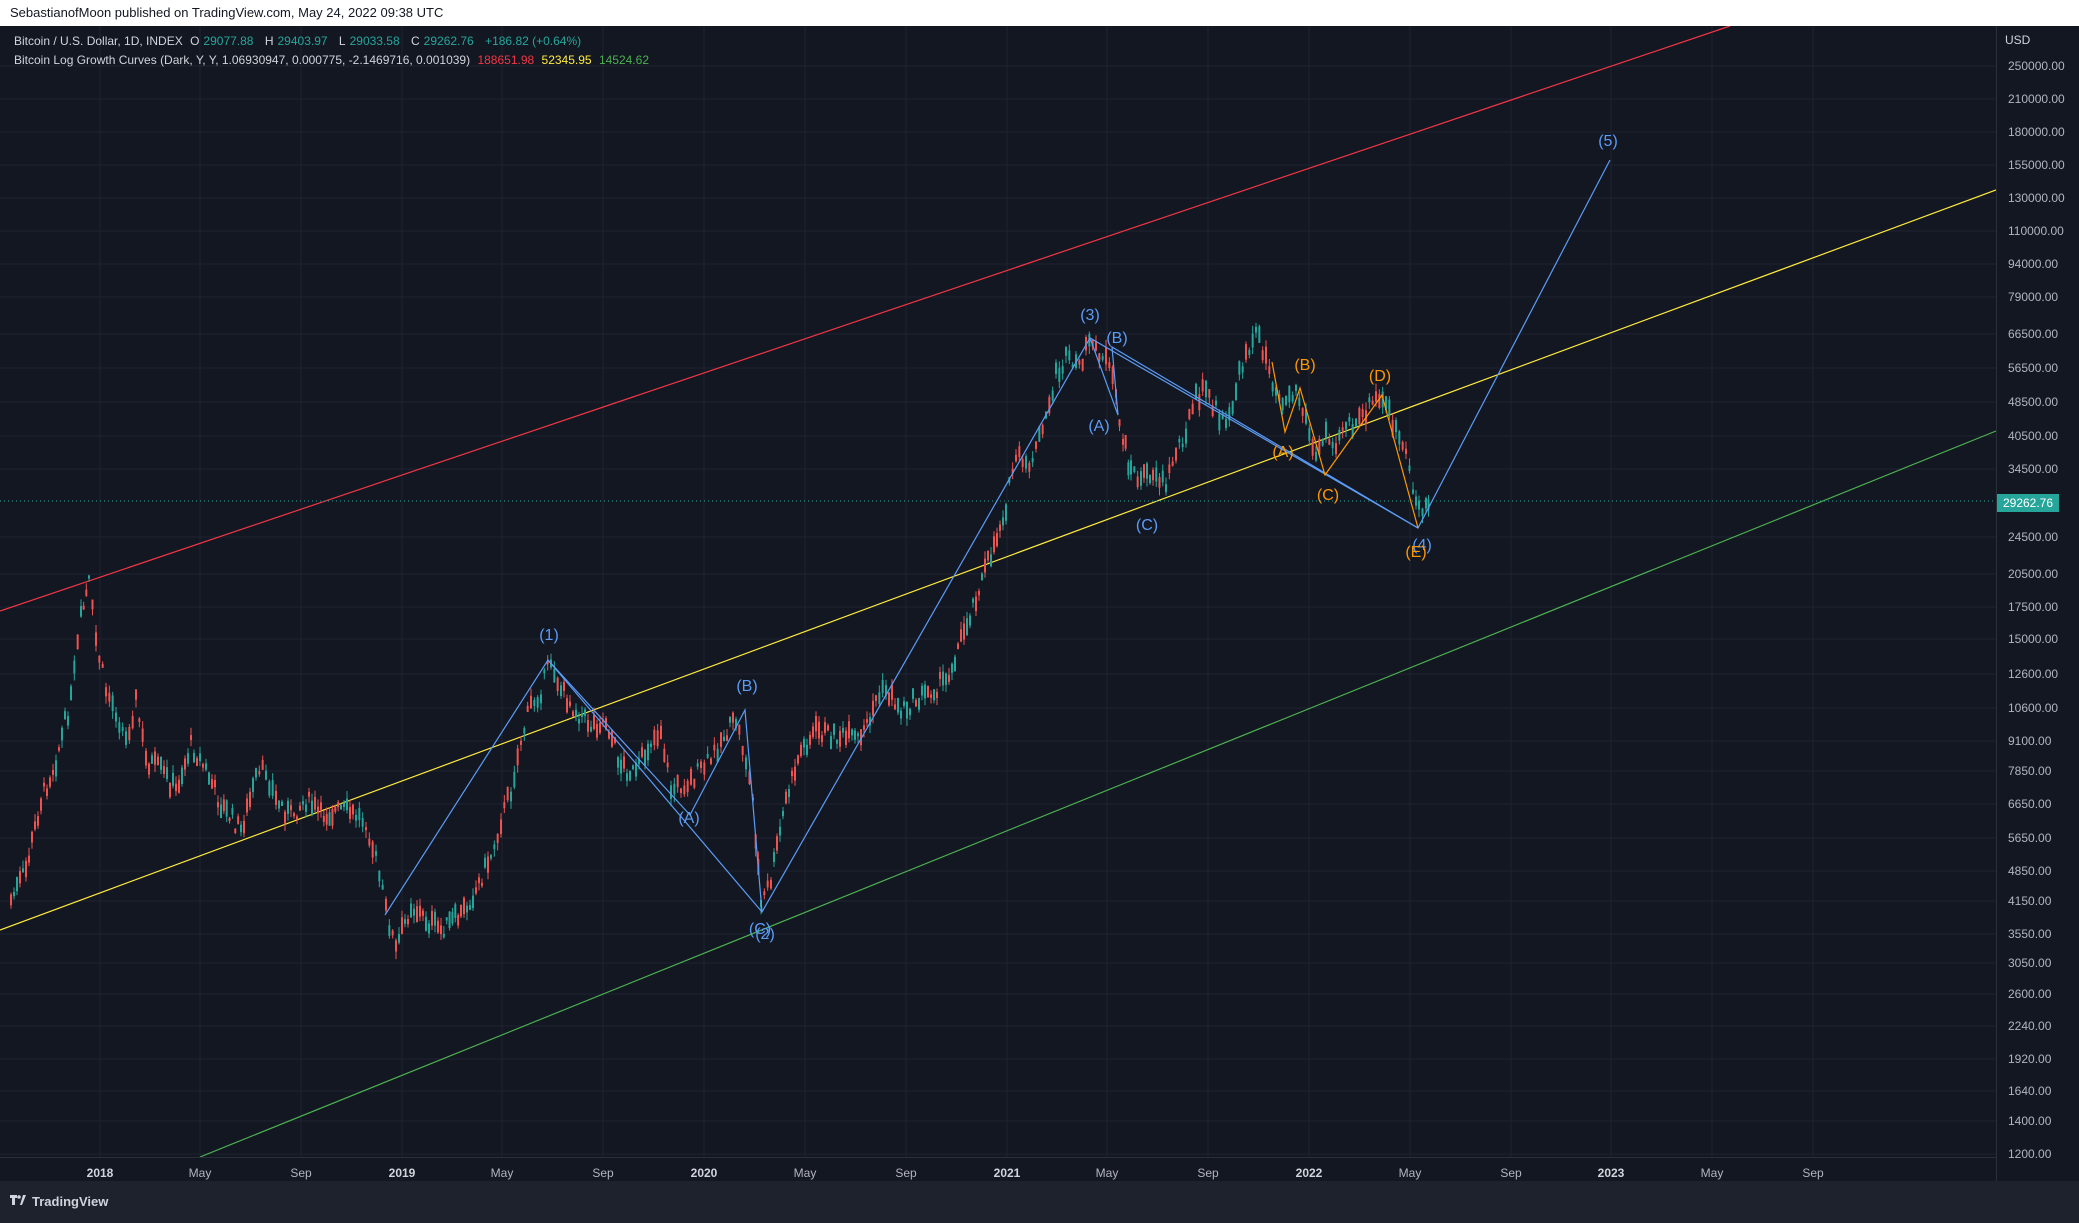  I want to click on time-tick-label: 2022, so click(1309, 1173).